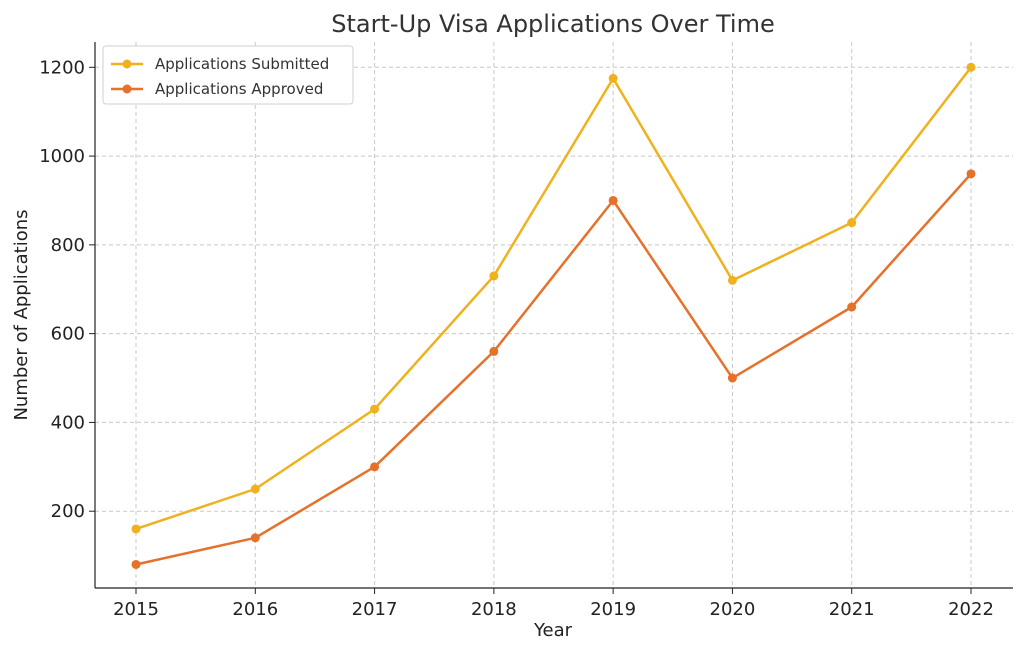 Image resolution: width=1024 pixels, height=652 pixels. Describe the element at coordinates (494, 609) in the screenshot. I see `x-tick-label: 2018` at that location.